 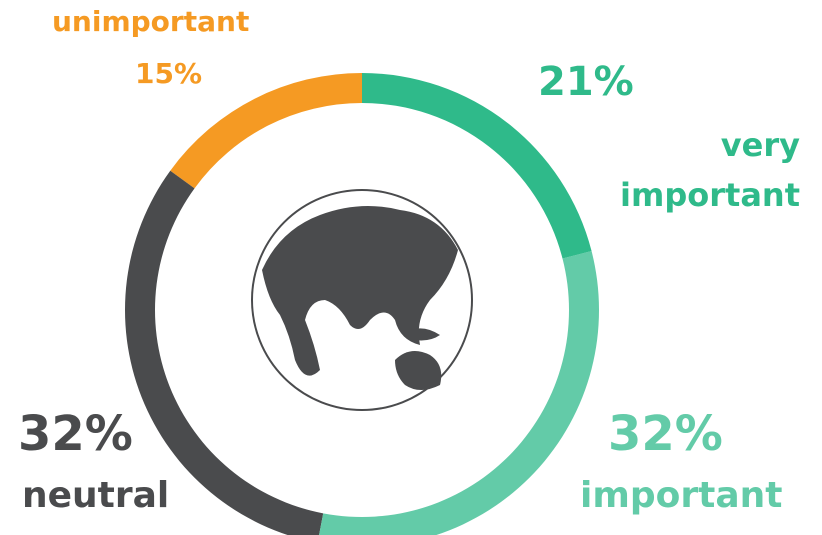 What do you see at coordinates (586, 82) in the screenshot?
I see `value-label: 21%` at bounding box center [586, 82].